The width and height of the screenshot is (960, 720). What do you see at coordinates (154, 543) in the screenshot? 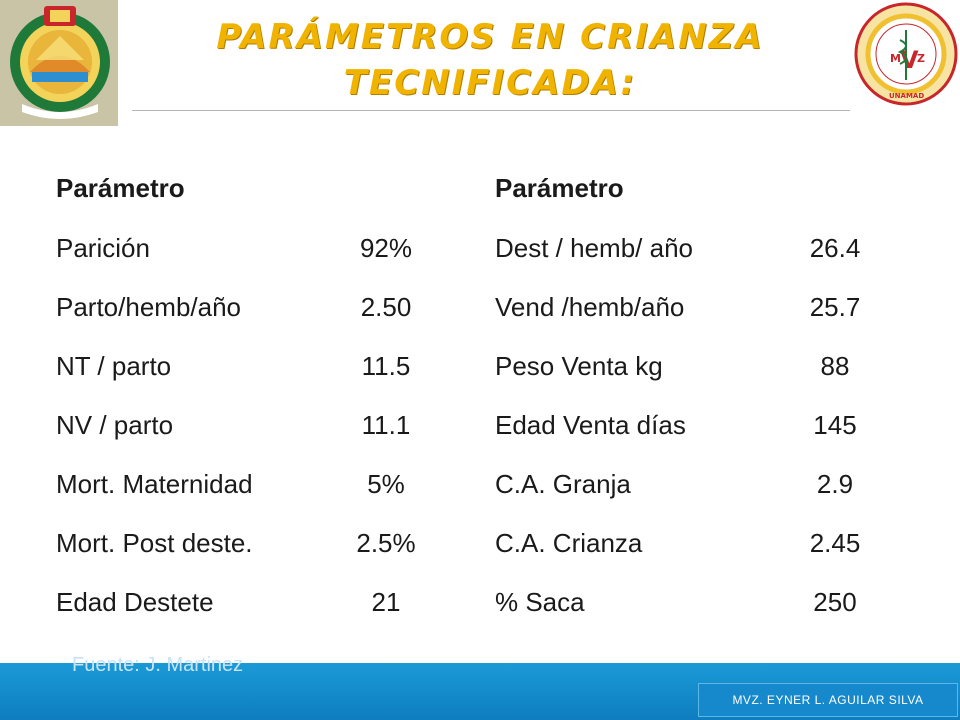
I see `row-label: Mort. Post deste.` at bounding box center [154, 543].